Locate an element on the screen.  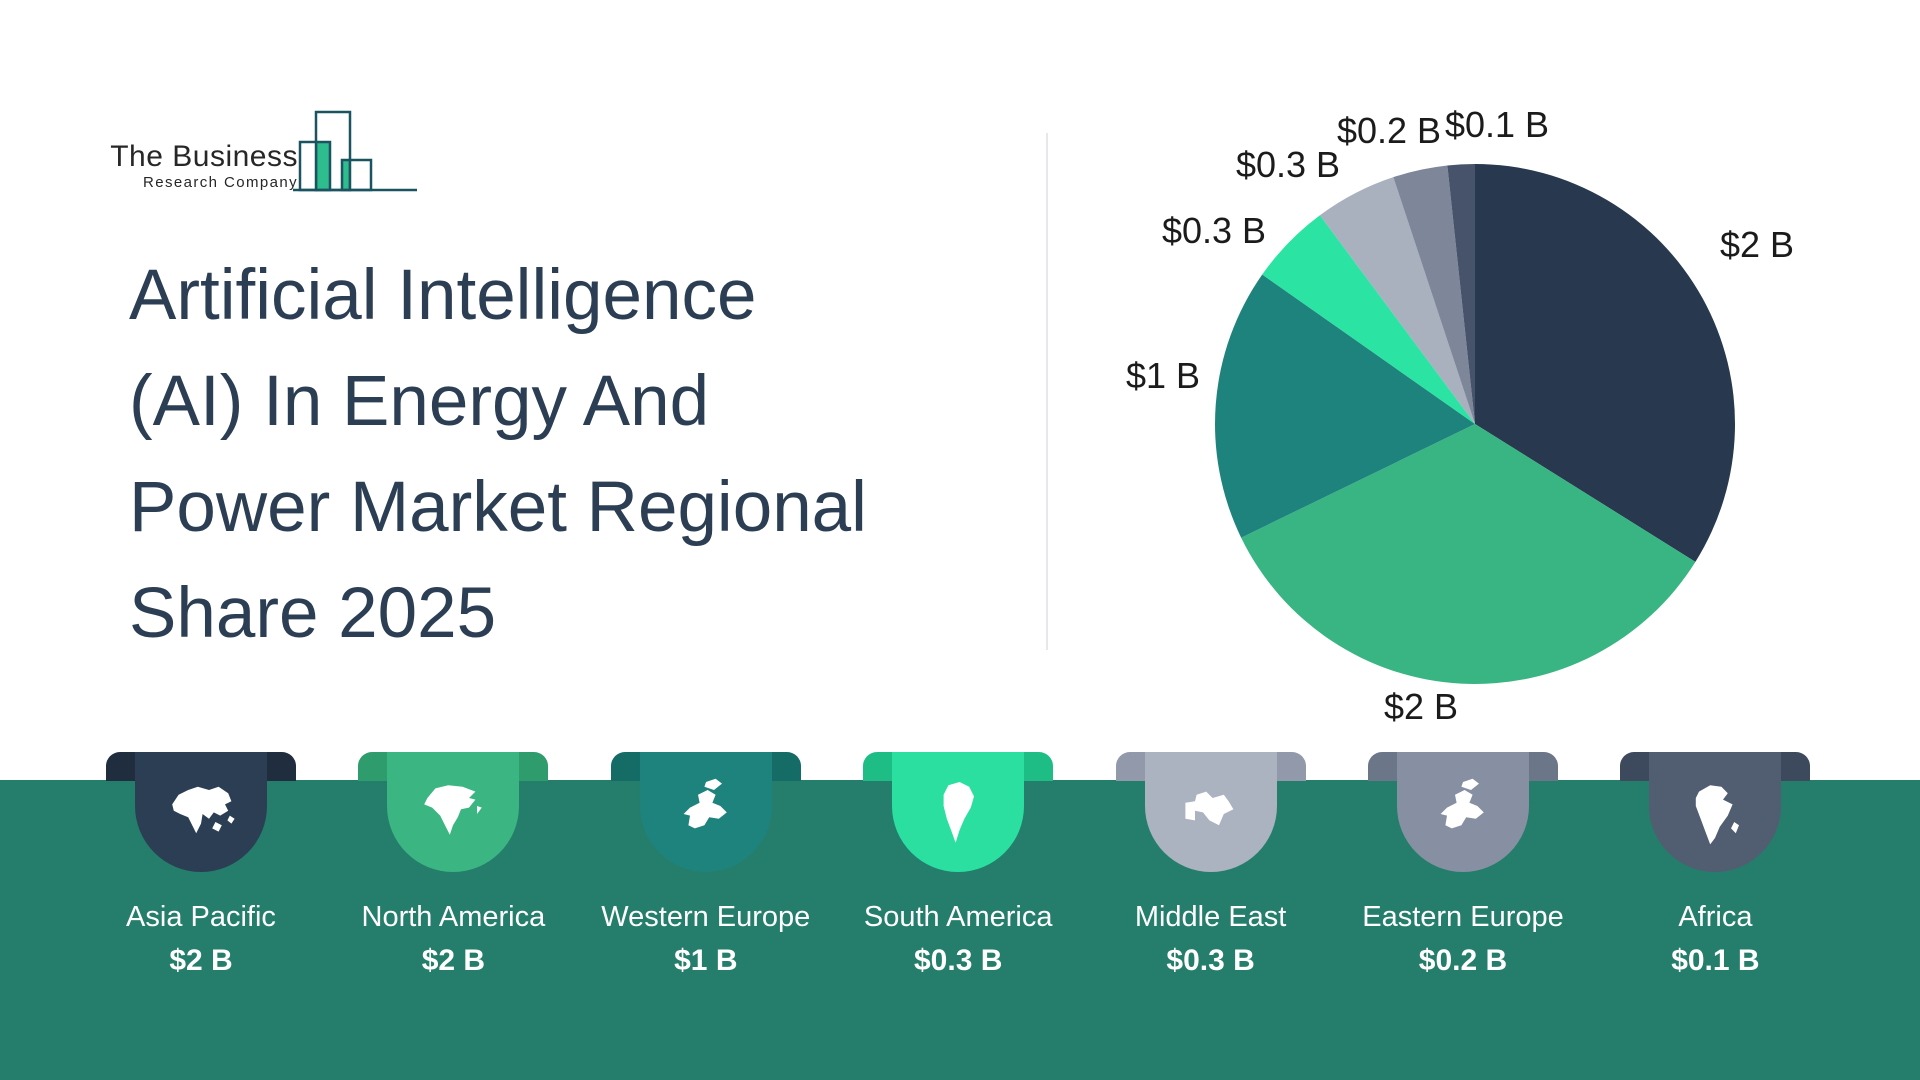
legend-item-middle-east: Middle East $0.3 B is located at coordinates (1211, 864).